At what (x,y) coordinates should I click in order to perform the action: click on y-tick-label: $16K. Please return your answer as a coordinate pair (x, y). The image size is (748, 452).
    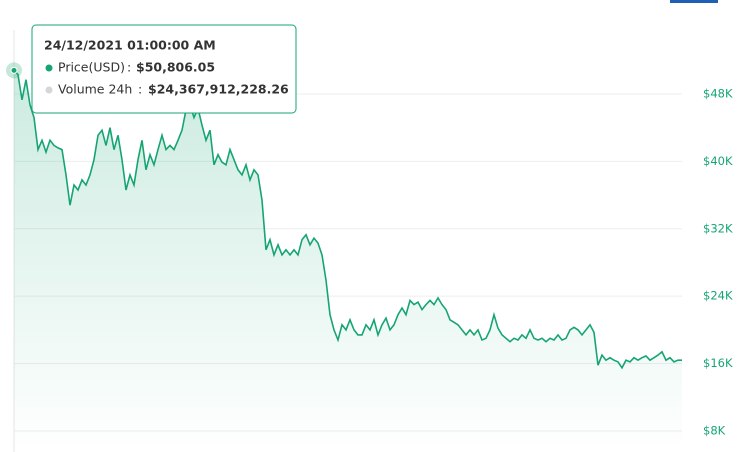
    Looking at the image, I should click on (718, 363).